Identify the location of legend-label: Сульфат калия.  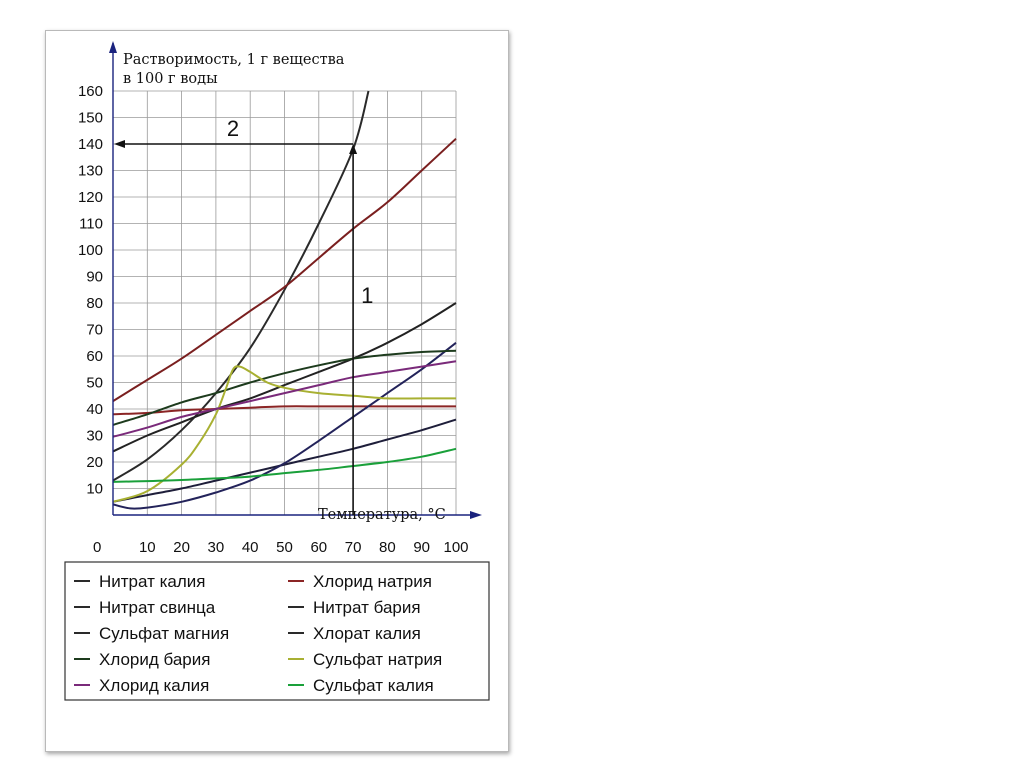
(373, 685).